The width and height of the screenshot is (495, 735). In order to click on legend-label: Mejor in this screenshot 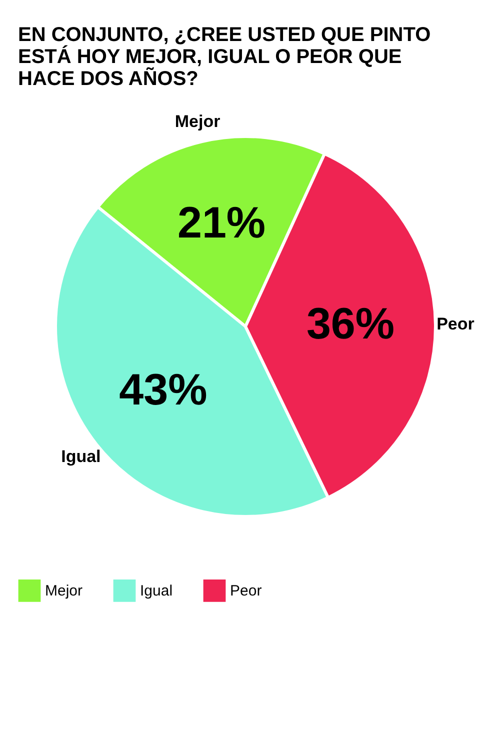, I will do `click(64, 591)`.